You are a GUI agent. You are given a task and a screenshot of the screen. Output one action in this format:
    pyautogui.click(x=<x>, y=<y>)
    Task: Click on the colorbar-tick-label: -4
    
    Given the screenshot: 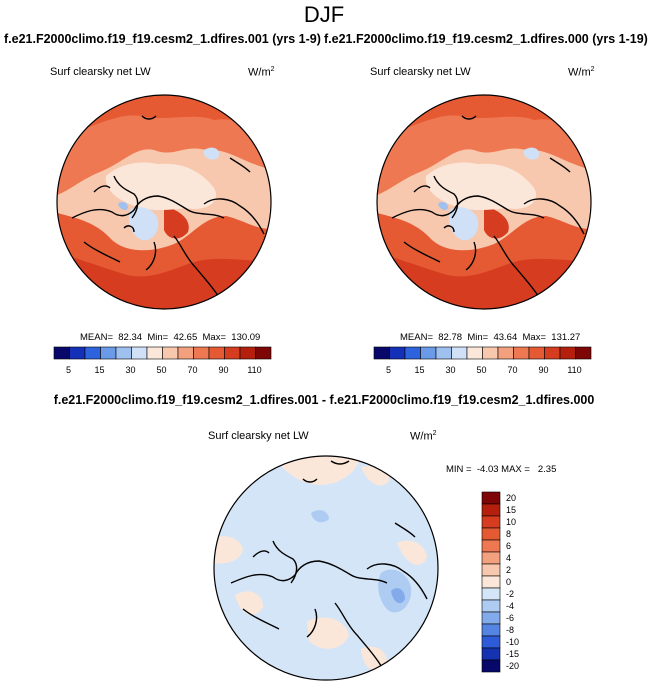 What is the action you would take?
    pyautogui.click(x=510, y=606)
    